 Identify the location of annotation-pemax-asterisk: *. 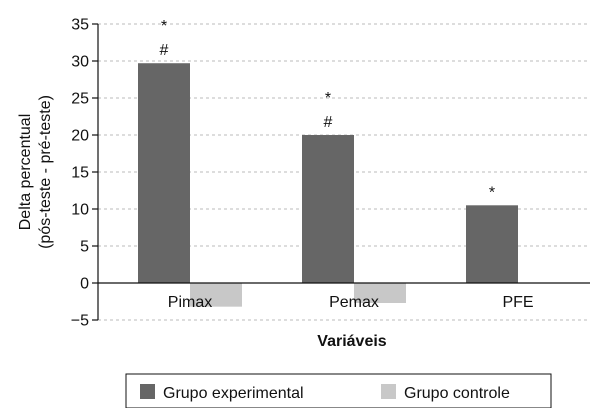
(328, 98).